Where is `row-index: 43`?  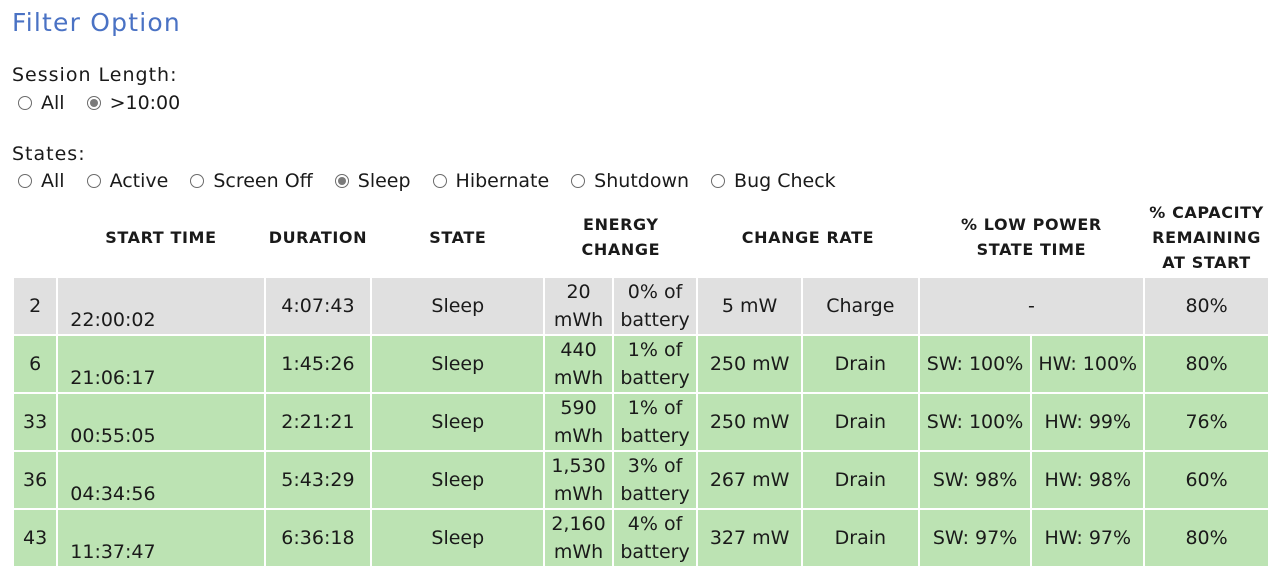
row-index: 43 is located at coordinates (35, 538).